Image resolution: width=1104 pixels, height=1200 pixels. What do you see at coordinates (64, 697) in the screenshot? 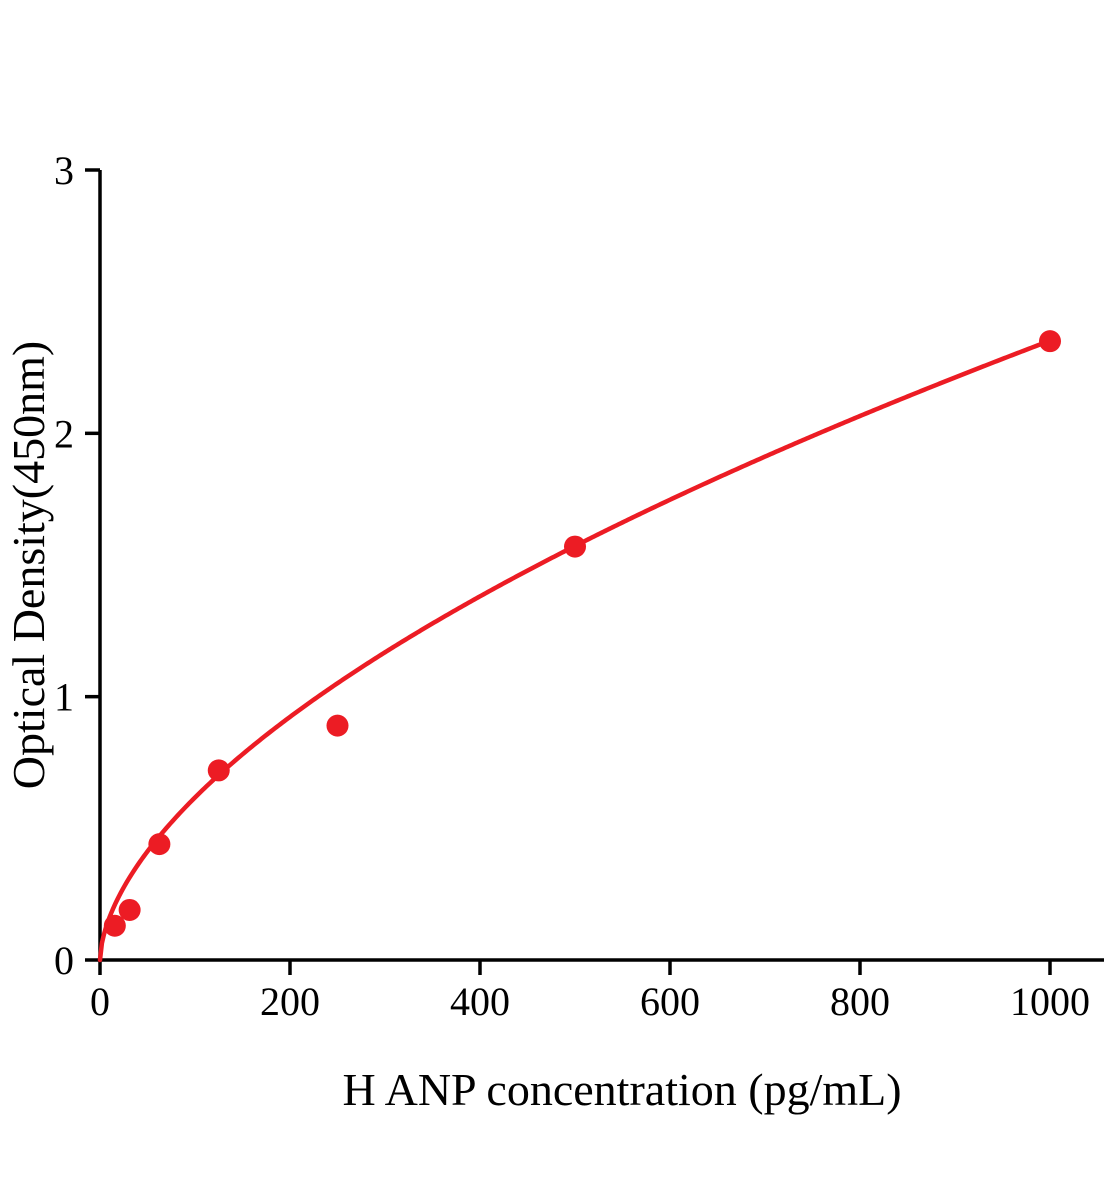
I see `y-tick-label: 1` at bounding box center [64, 697].